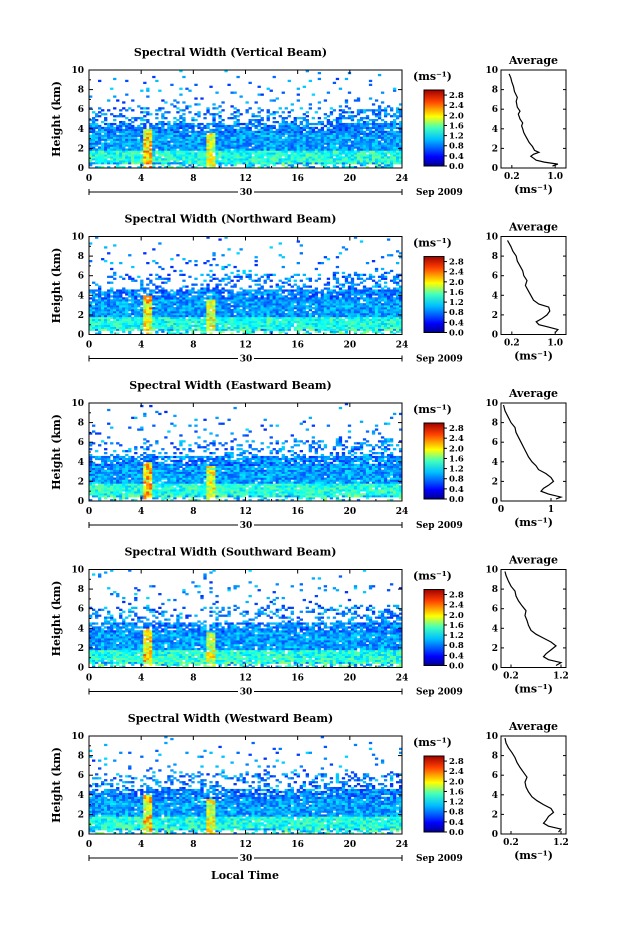  What do you see at coordinates (230, 385) in the screenshot?
I see `panel-title: Spectral Width (Eastward Beam)` at bounding box center [230, 385].